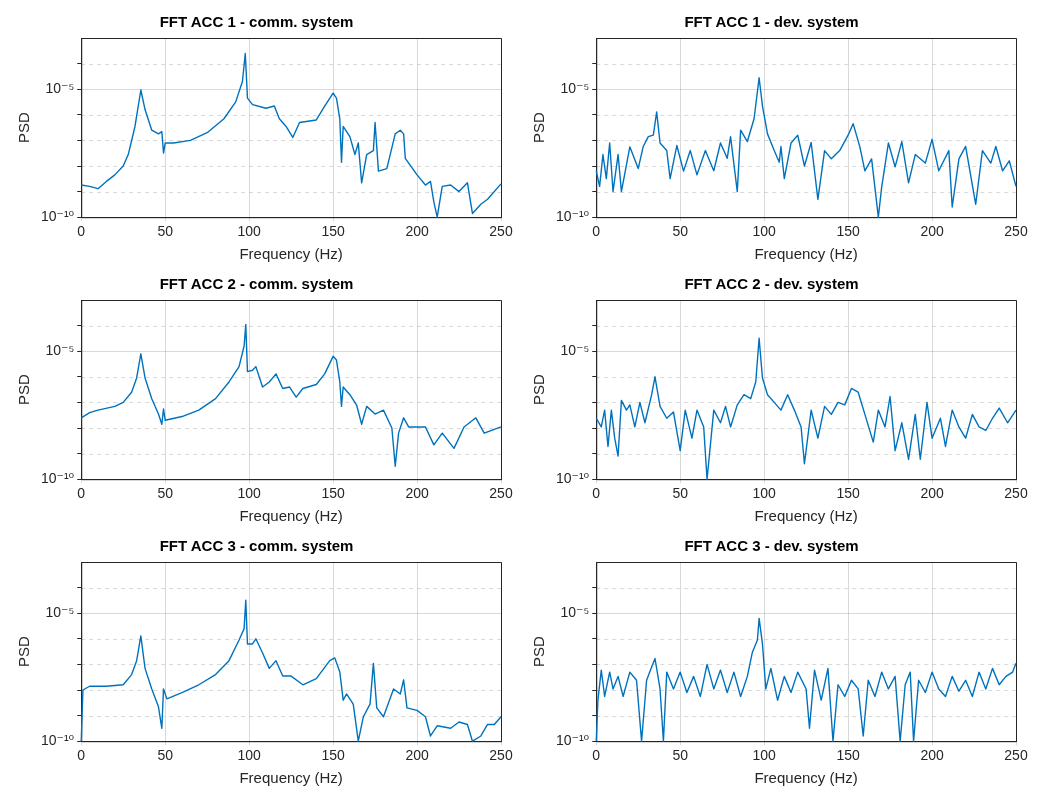  What do you see at coordinates (256, 546) in the screenshot?
I see `chart-title: FFT ACC 3 - comm. system` at bounding box center [256, 546].